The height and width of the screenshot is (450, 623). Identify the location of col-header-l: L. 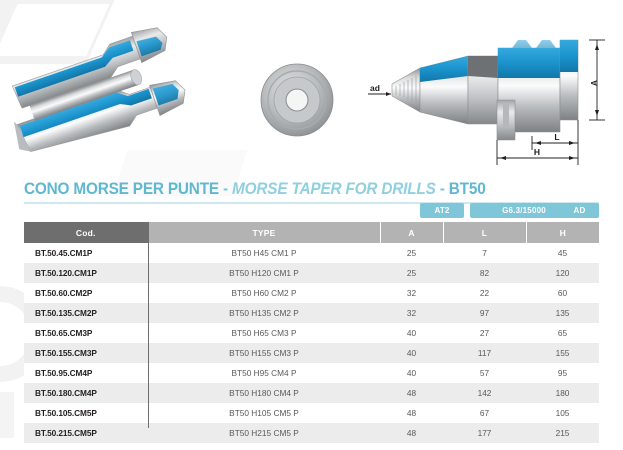
(485, 232).